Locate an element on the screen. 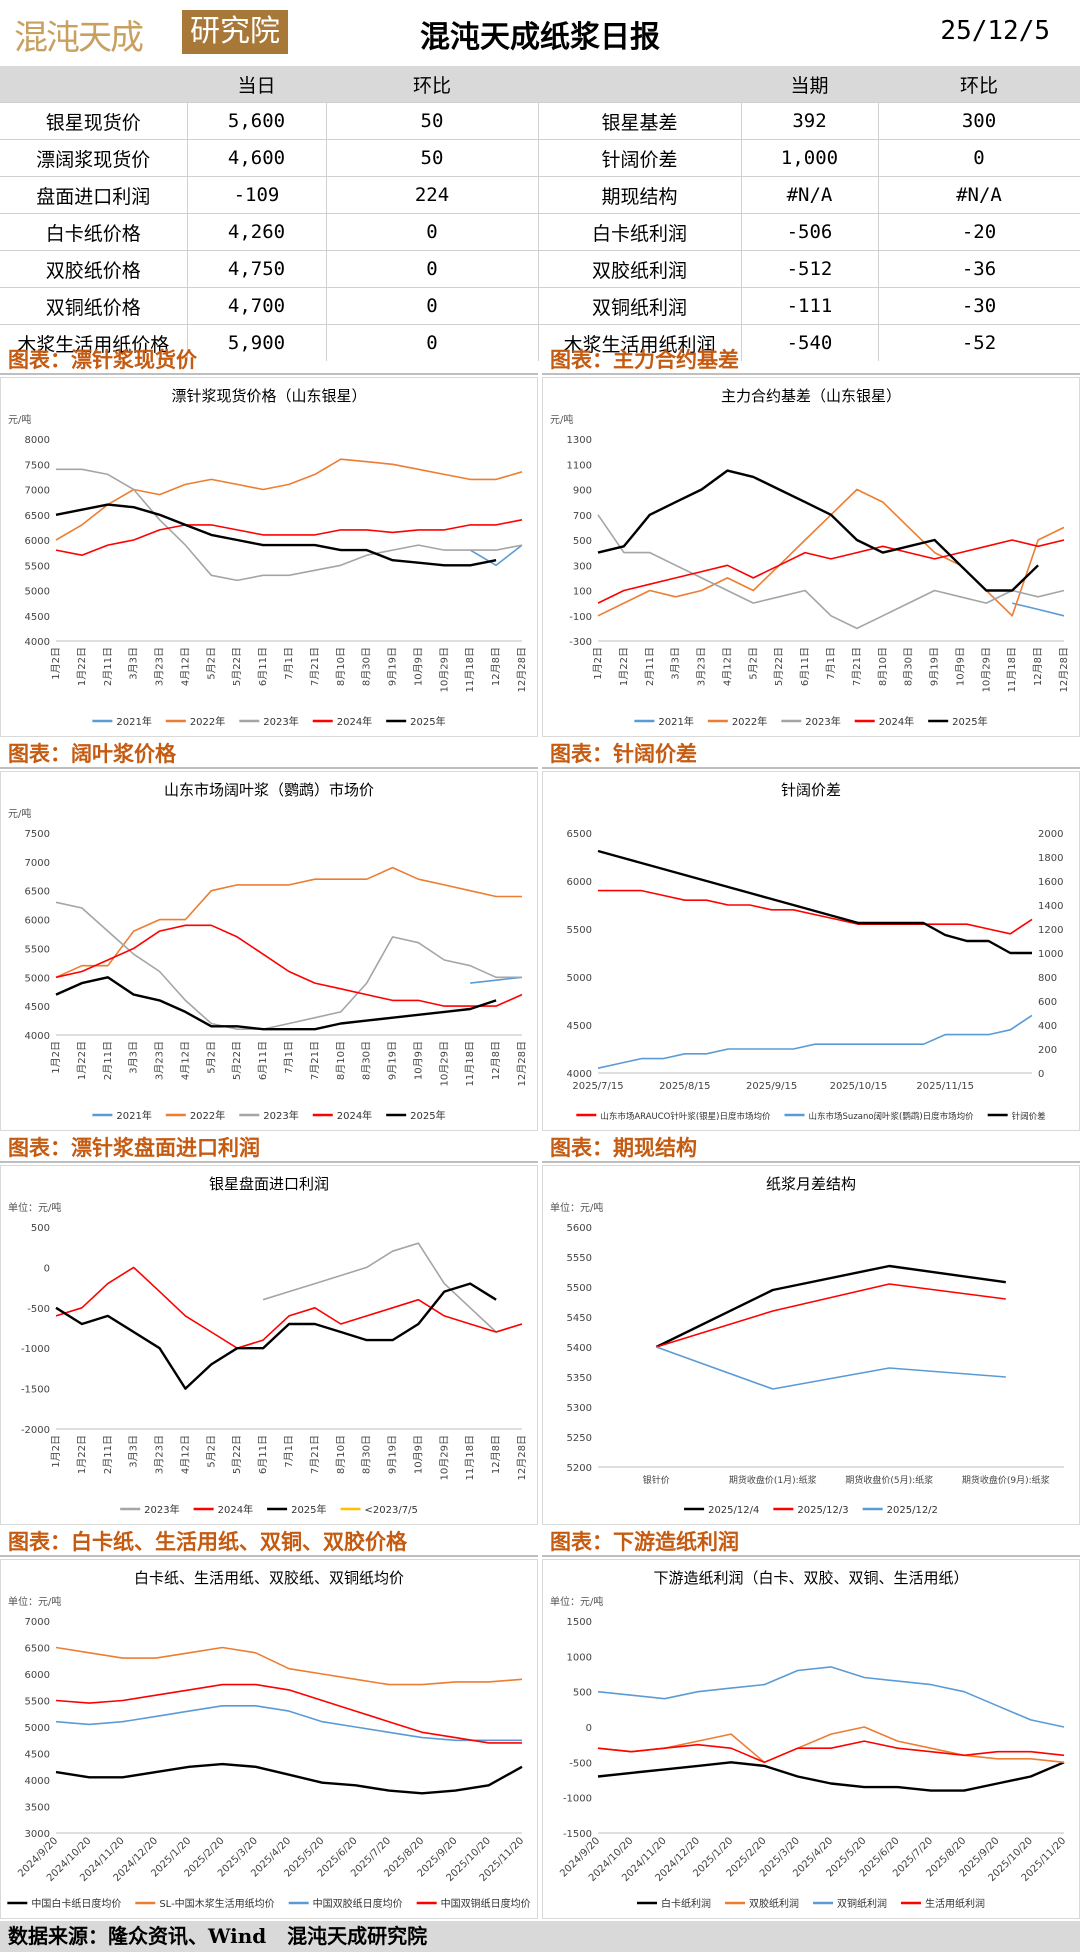 This screenshot has width=1080, height=1952. y-tick-label: 6000 is located at coordinates (37, 1675).